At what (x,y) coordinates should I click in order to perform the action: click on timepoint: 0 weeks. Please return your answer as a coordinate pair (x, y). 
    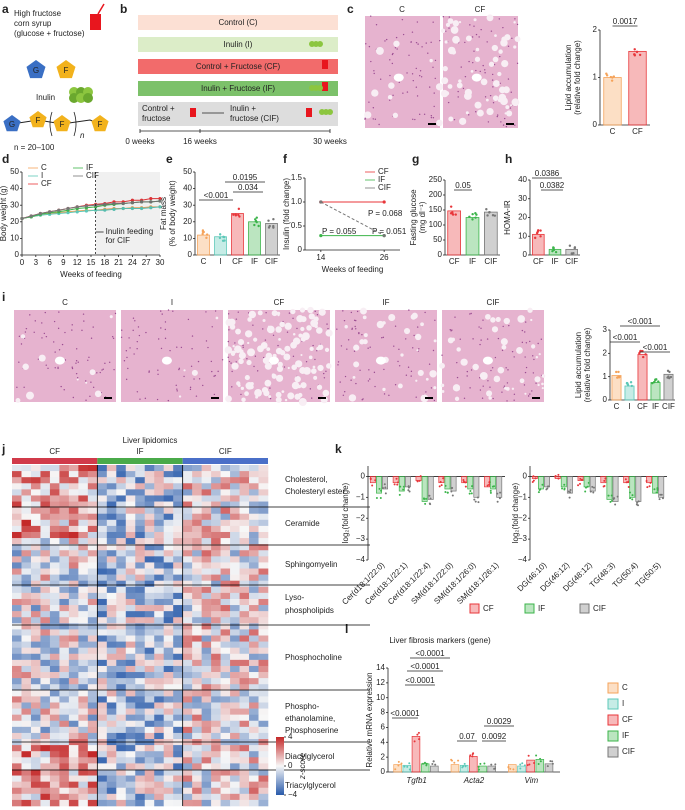
    Looking at the image, I should click on (139, 141).